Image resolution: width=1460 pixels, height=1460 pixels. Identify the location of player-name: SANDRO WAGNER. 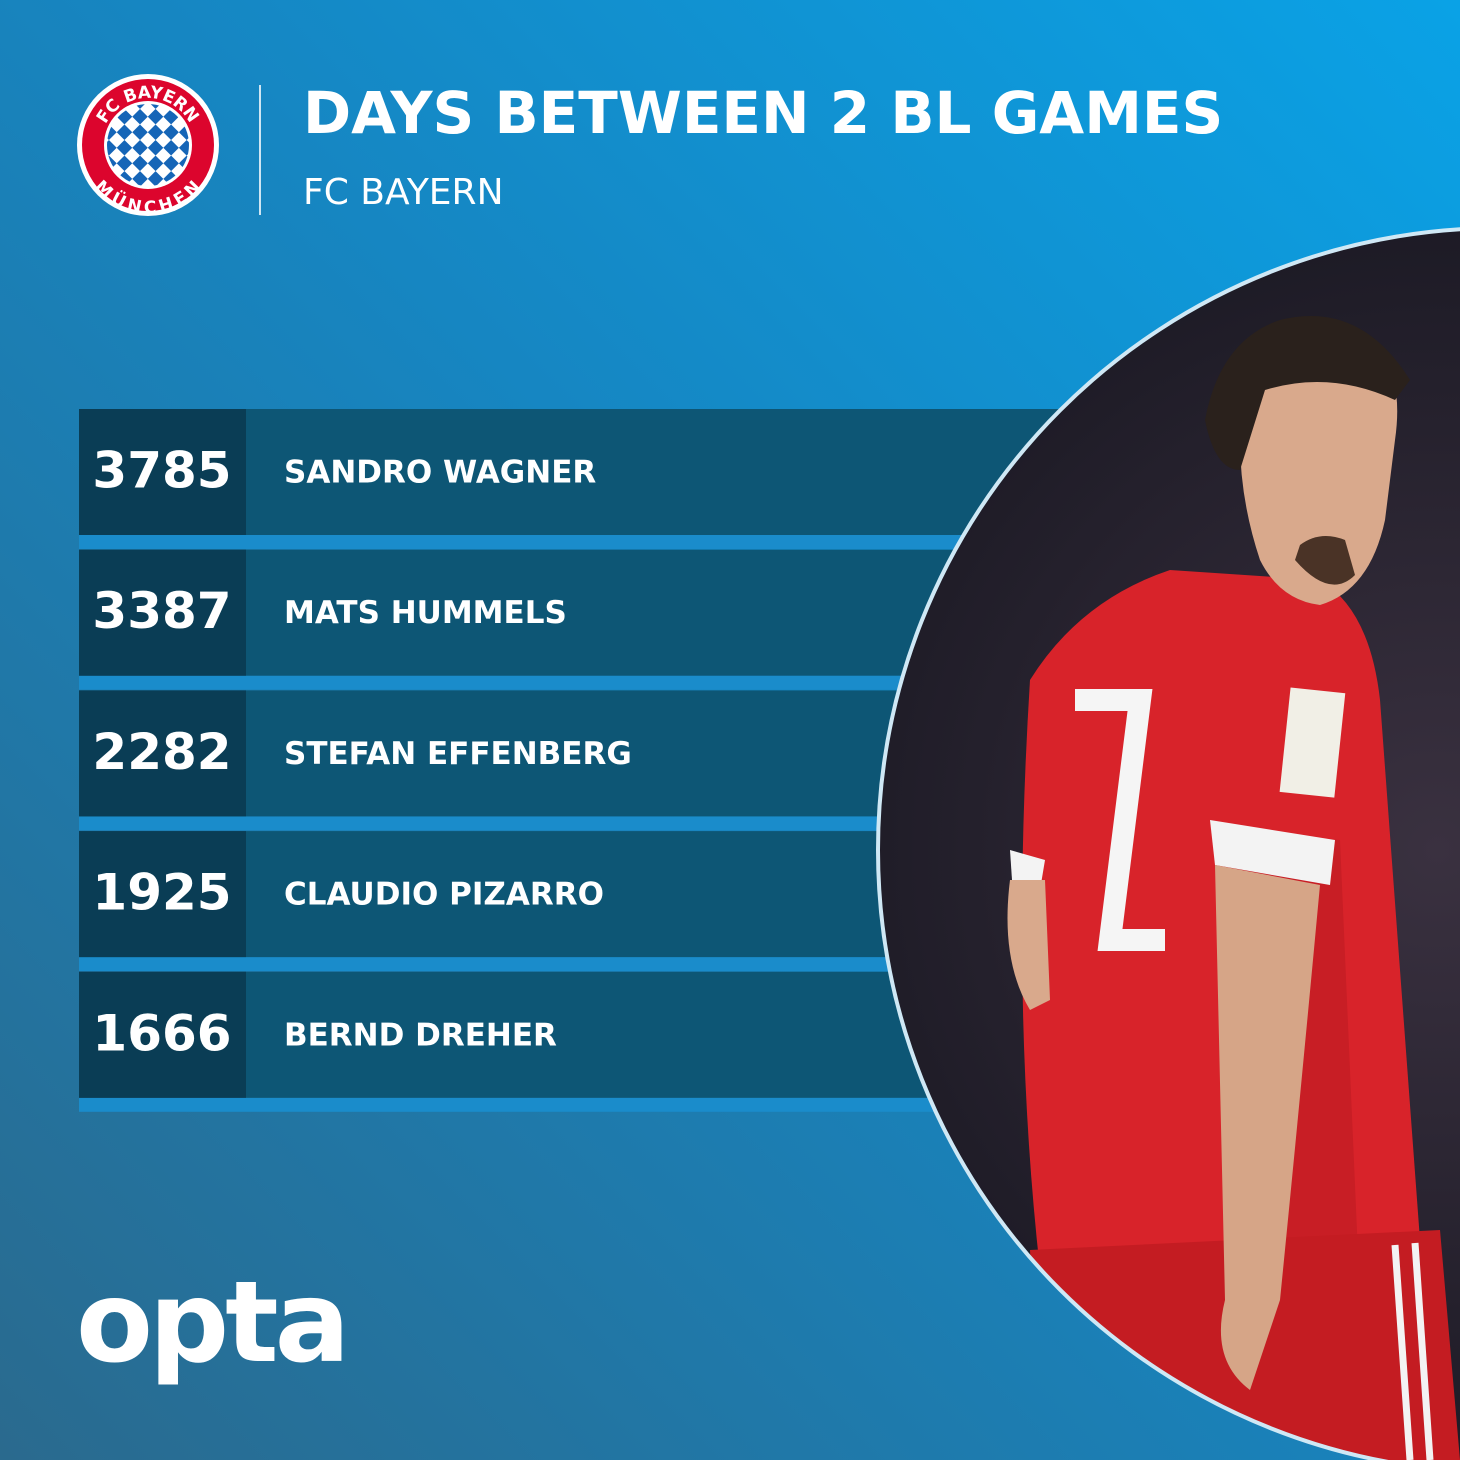
(440, 473).